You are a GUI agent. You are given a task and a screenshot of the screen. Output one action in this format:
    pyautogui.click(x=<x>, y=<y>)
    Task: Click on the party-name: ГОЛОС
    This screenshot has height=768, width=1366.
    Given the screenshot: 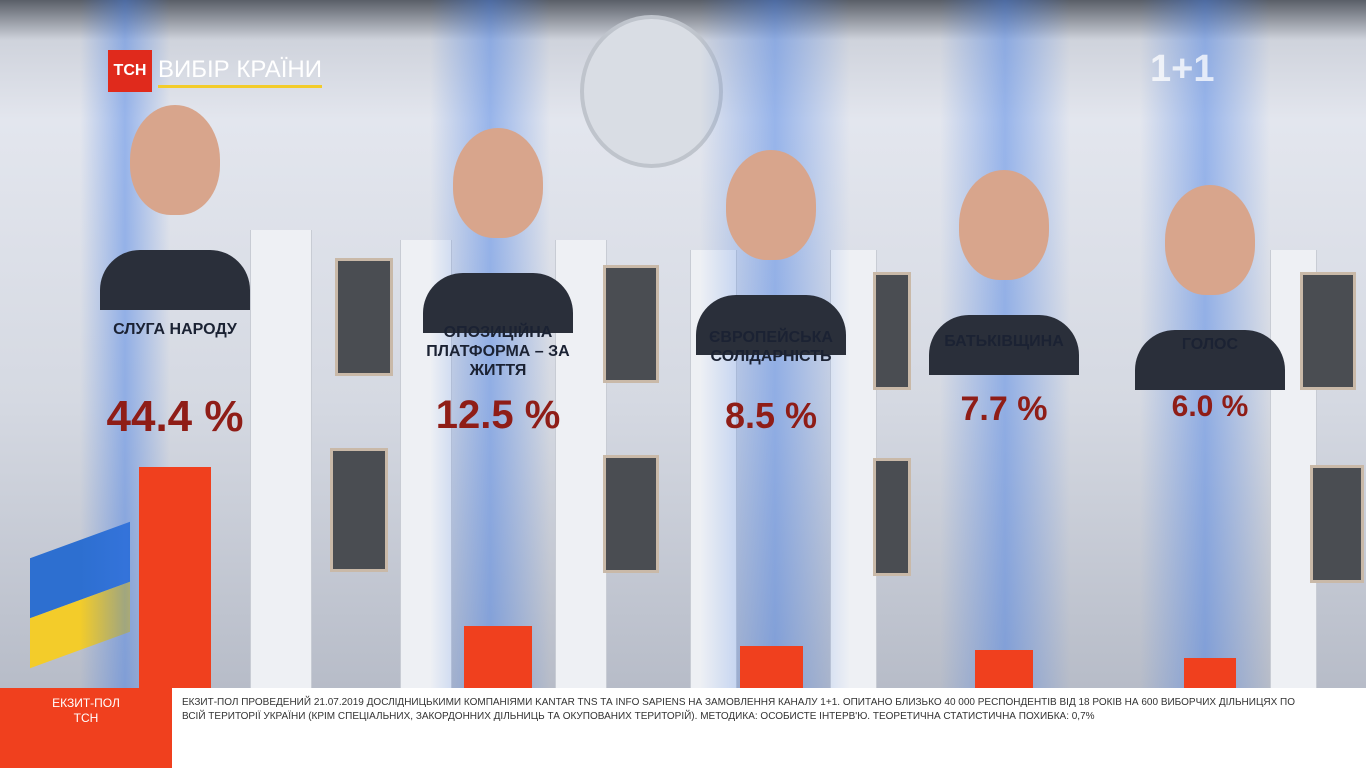 What is the action you would take?
    pyautogui.click(x=1210, y=344)
    